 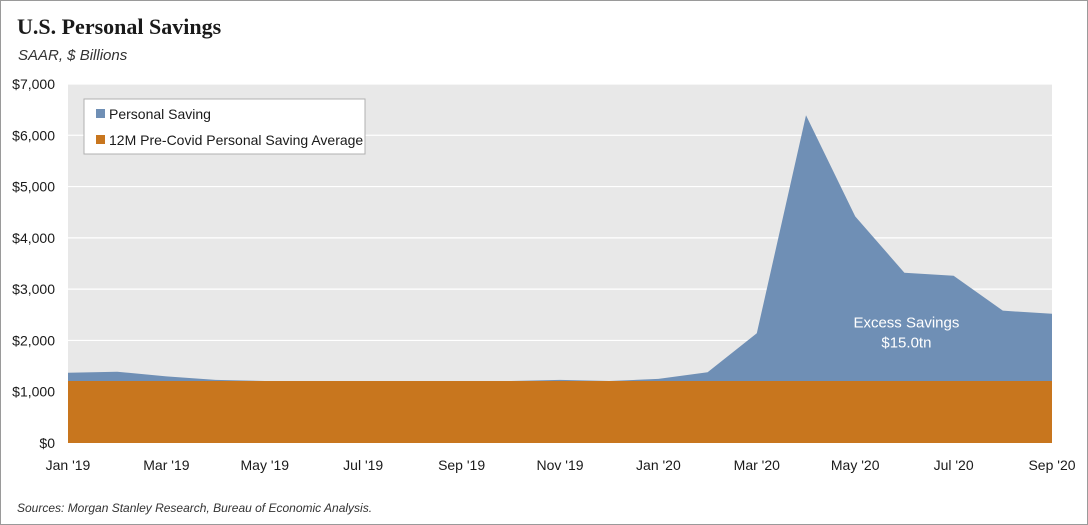 I want to click on legend-label-1: 12M Pre-Covid Personal Saving Average, so click(x=236, y=140).